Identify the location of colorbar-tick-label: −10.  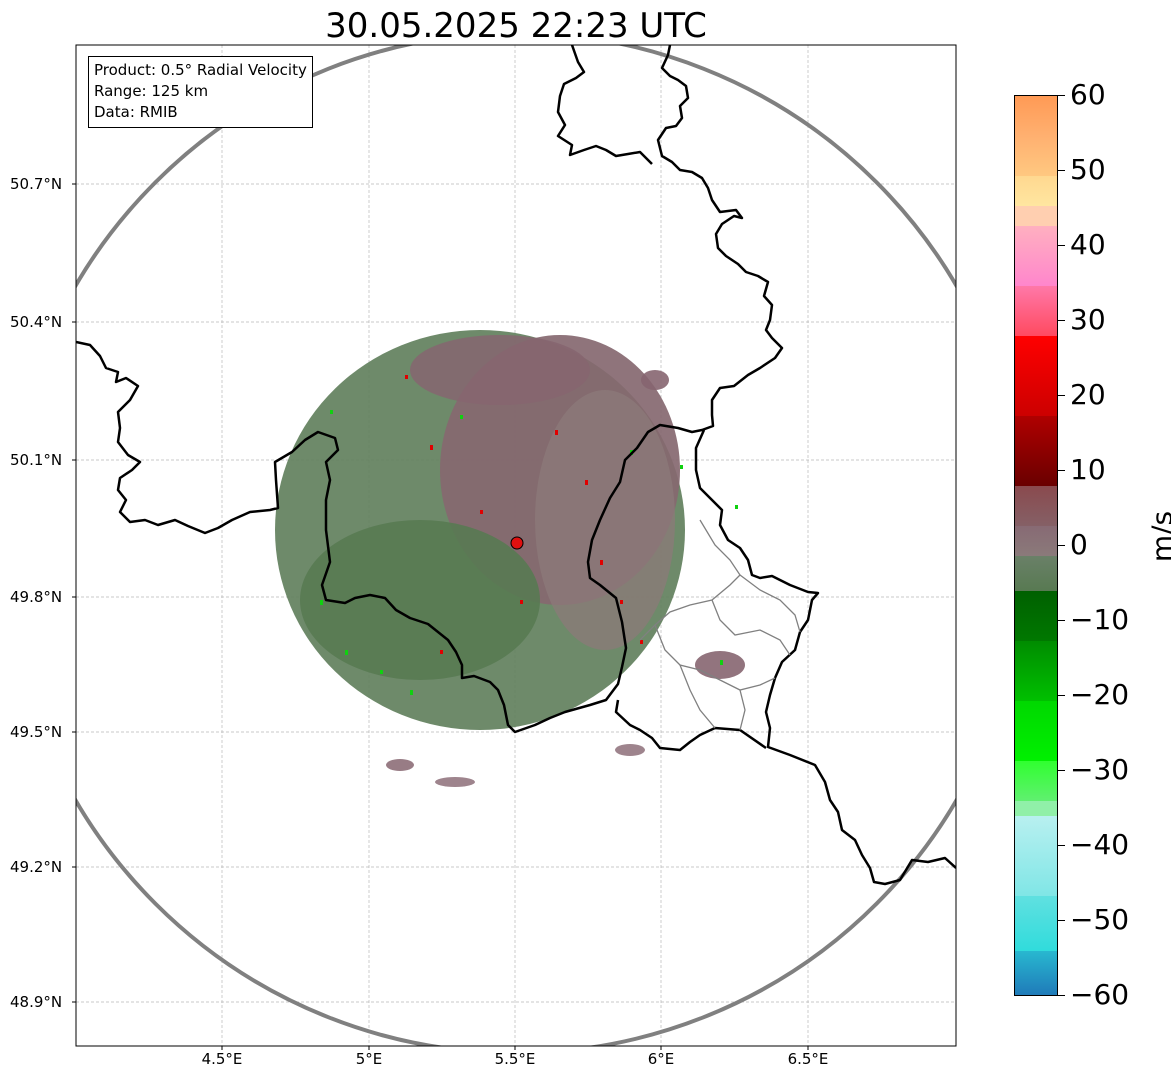
(1100, 619).